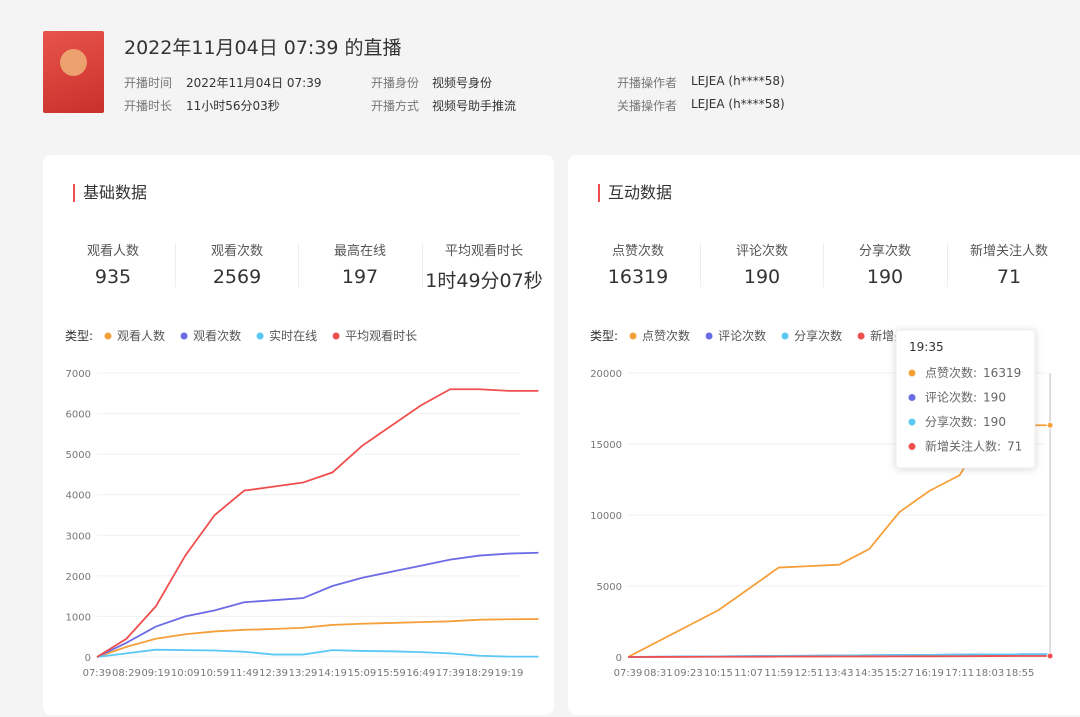 This screenshot has width=1080, height=717. What do you see at coordinates (450, 673) in the screenshot?
I see `x-tick-label: 17:39` at bounding box center [450, 673].